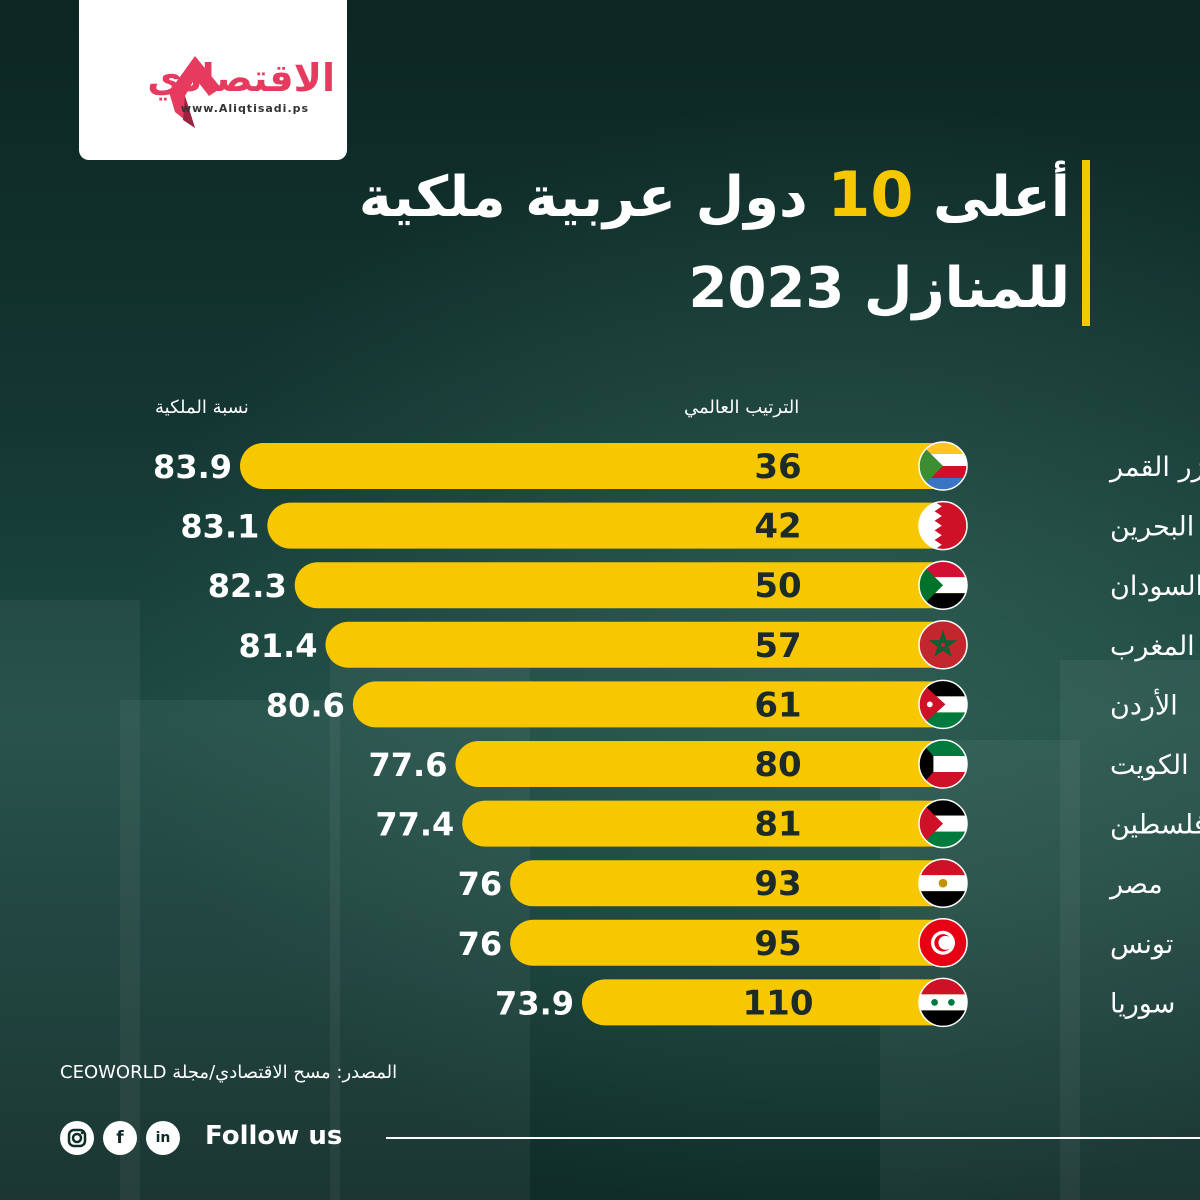 The image size is (1200, 1200). Describe the element at coordinates (777, 467) in the screenshot. I see `rank-label: 36` at that location.